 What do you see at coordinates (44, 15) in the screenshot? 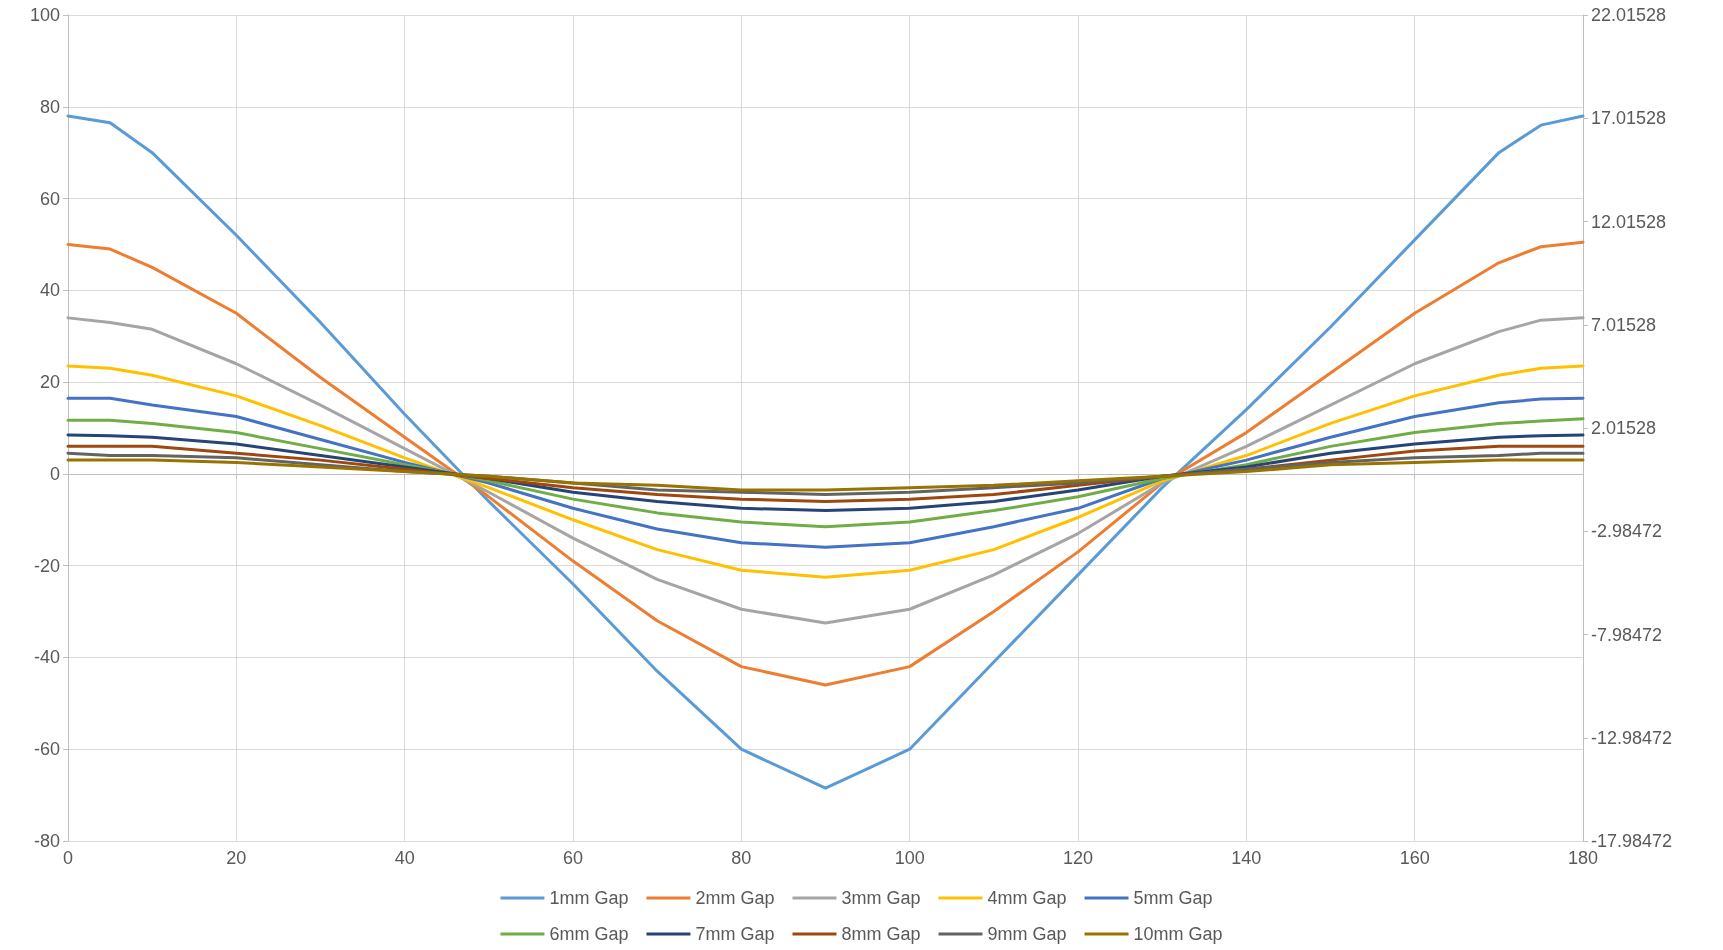
I see `y-tick-label: 100` at bounding box center [44, 15].